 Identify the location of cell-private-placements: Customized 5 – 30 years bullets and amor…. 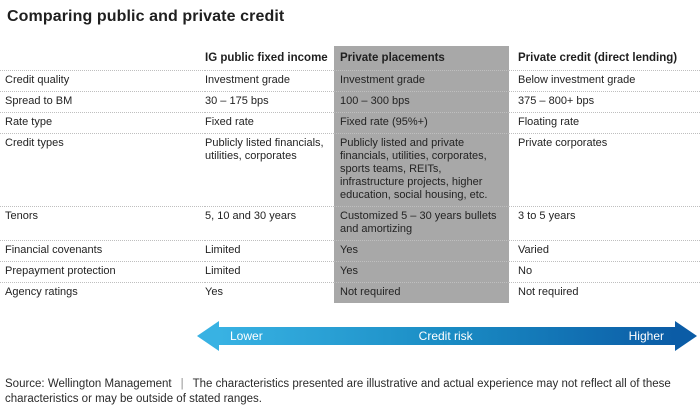
(421, 223).